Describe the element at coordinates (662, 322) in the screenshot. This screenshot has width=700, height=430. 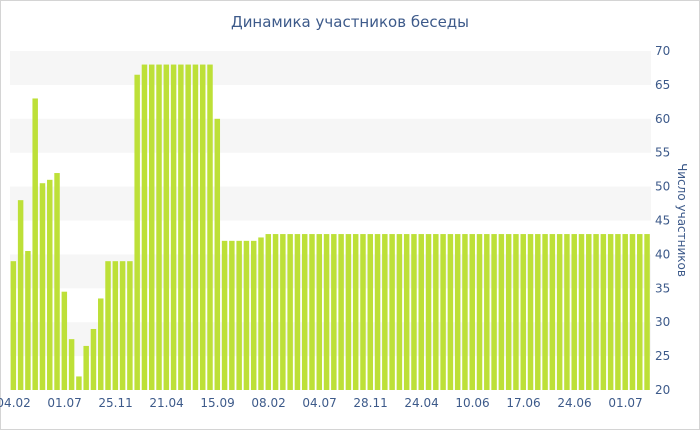
I see `y-tick-label: 30` at that location.